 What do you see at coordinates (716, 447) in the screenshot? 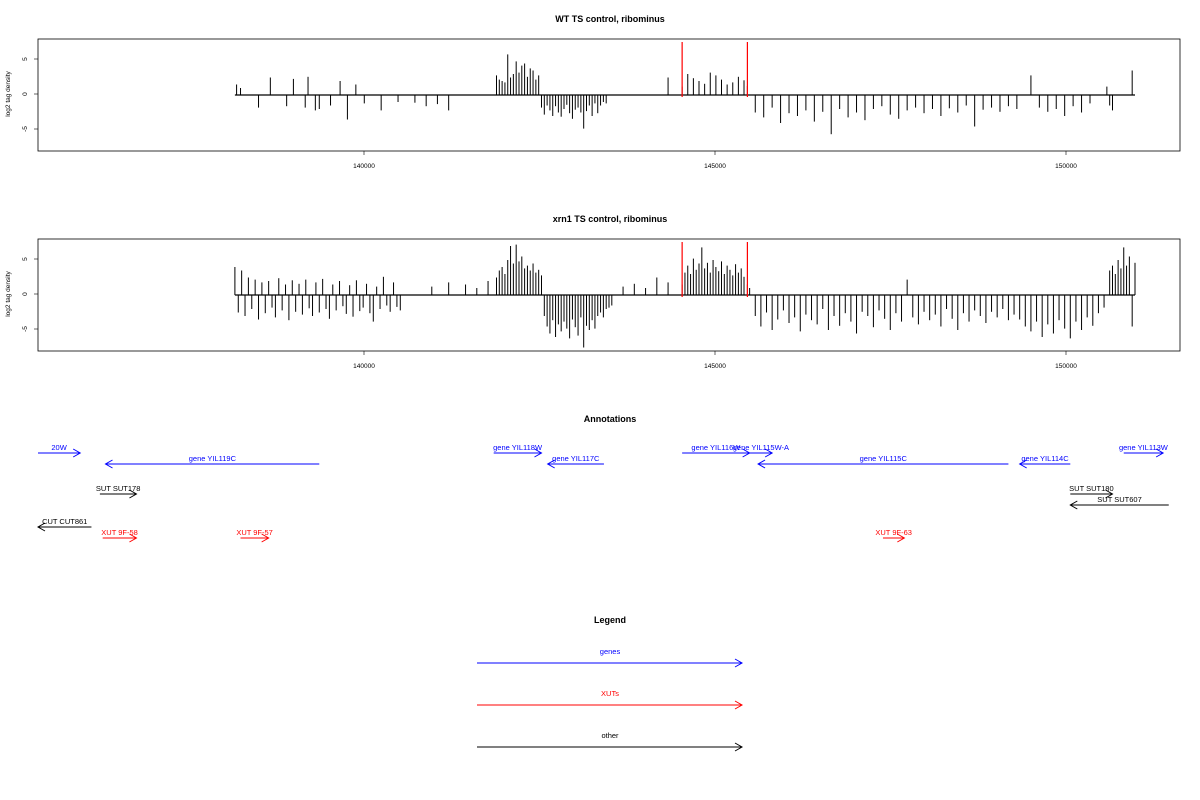
I see `annotation-label: gene YIL116W` at bounding box center [716, 447].